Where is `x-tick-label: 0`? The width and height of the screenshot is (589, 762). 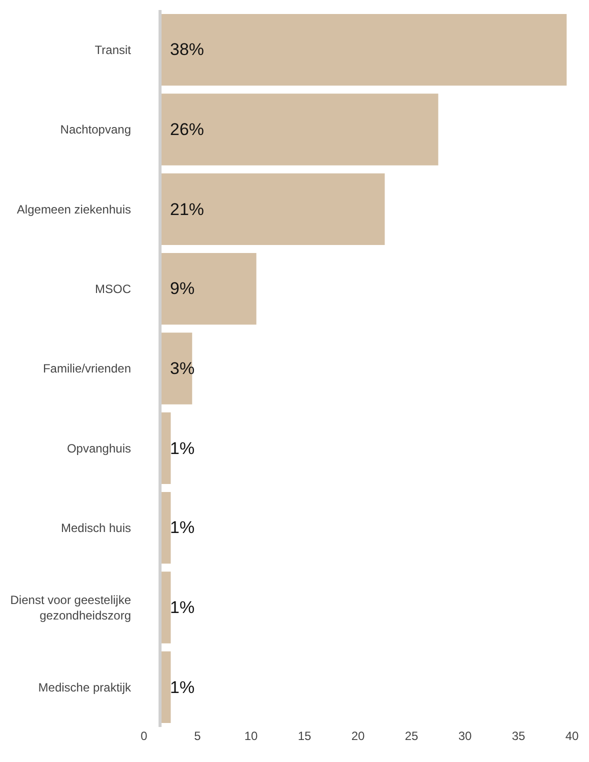
x-tick-label: 0 is located at coordinates (144, 736).